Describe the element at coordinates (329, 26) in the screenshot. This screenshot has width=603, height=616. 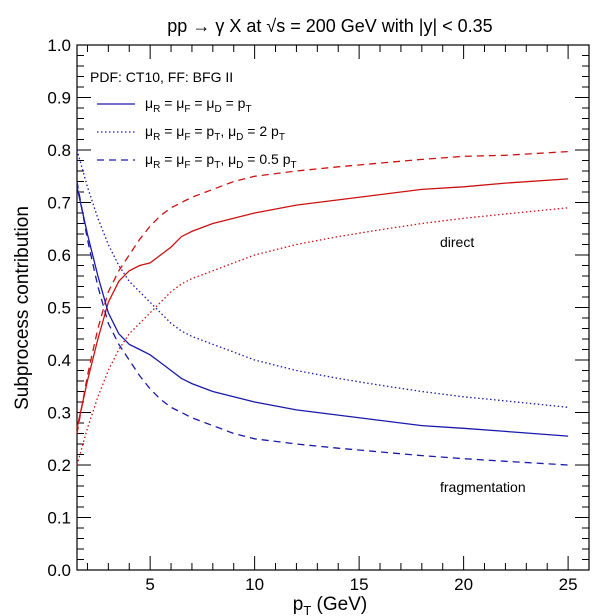
I see `chart-title: pp → γ X at √s = 200 GeV with |y| < 0.35` at that location.